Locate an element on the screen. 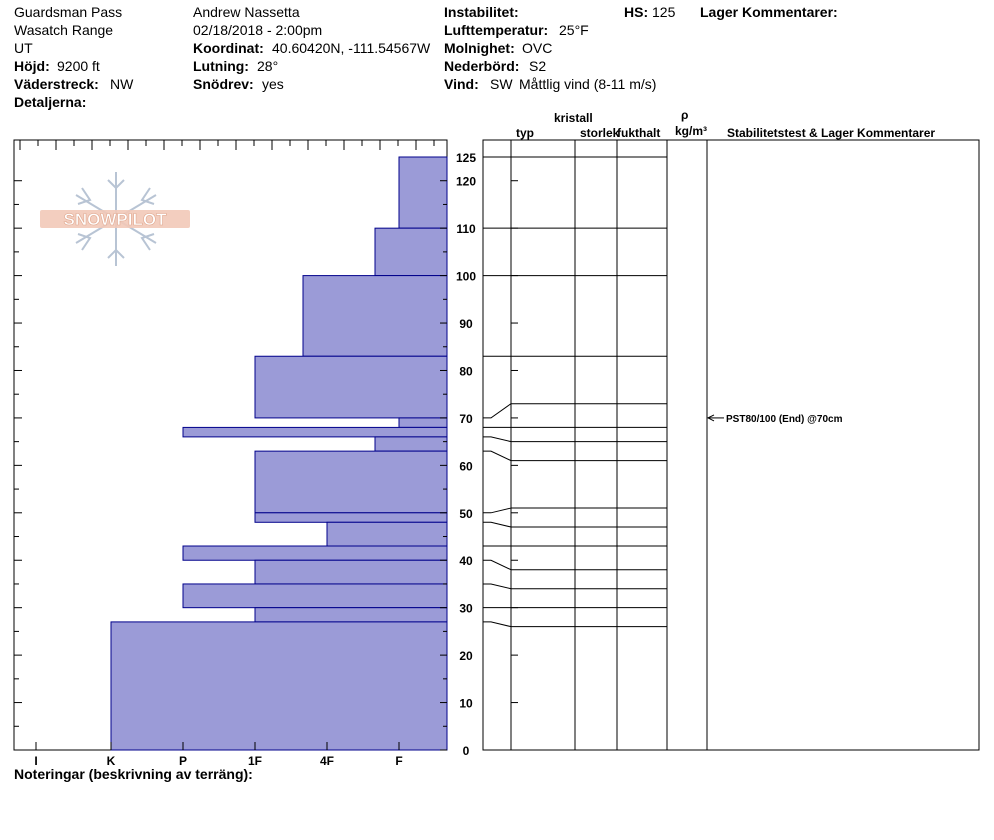 The width and height of the screenshot is (994, 840). hs-value: 125 is located at coordinates (664, 12).